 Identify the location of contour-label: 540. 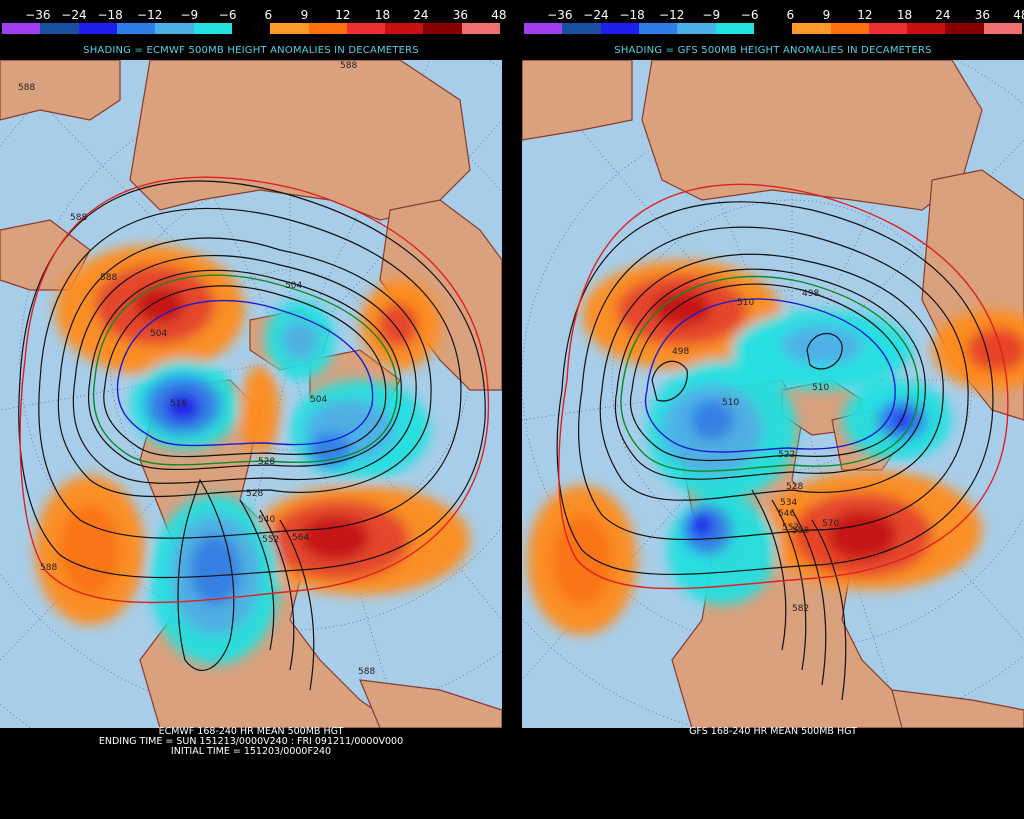
(266, 520).